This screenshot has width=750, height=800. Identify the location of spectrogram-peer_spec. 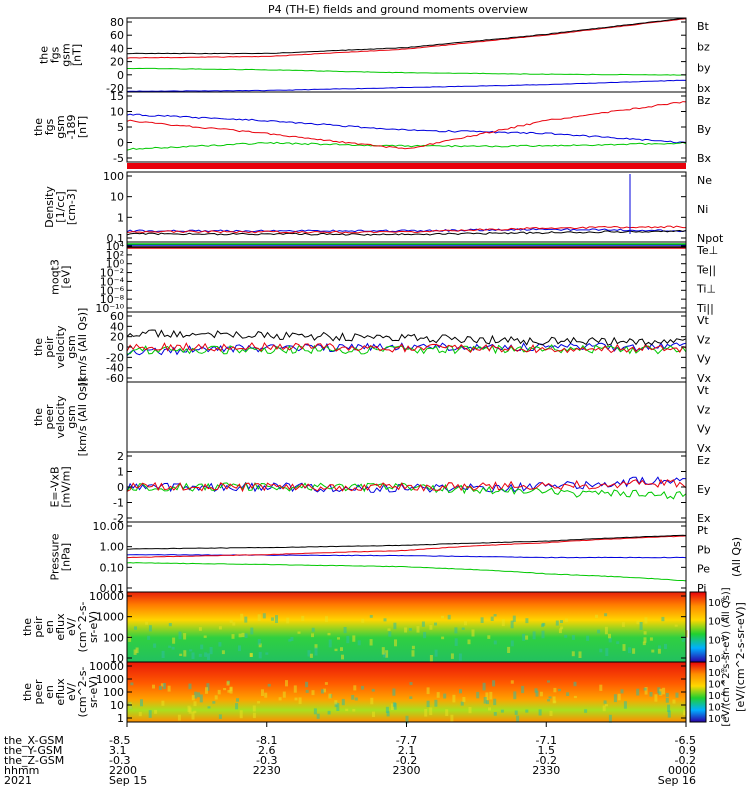
(406, 692).